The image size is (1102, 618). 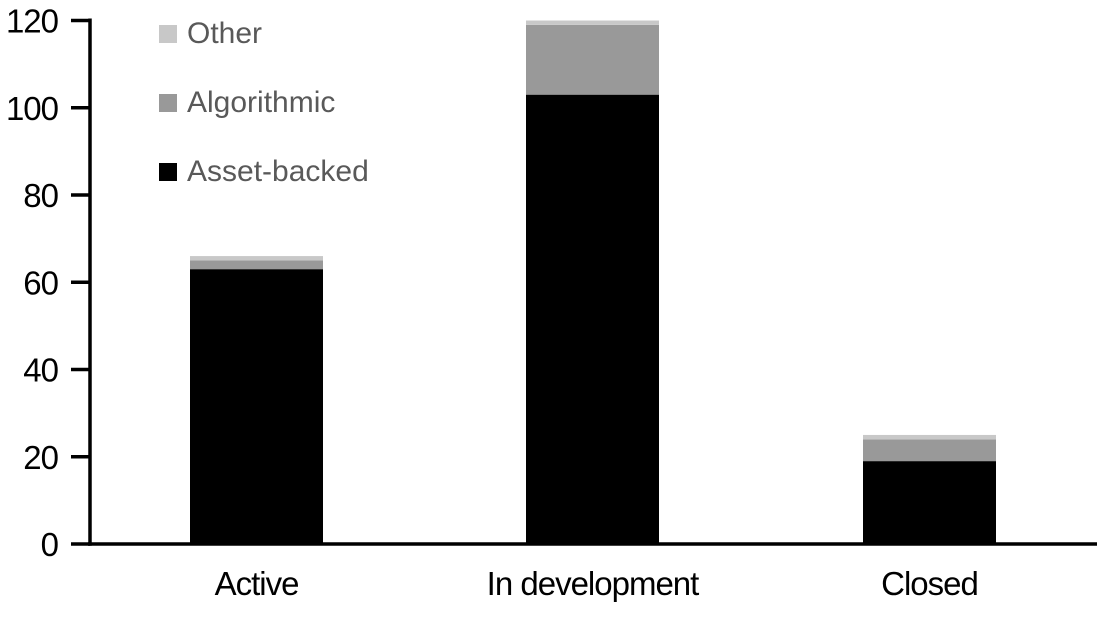 I want to click on chart-legend: Other Algorithmic Asset-backed, so click(x=264, y=119).